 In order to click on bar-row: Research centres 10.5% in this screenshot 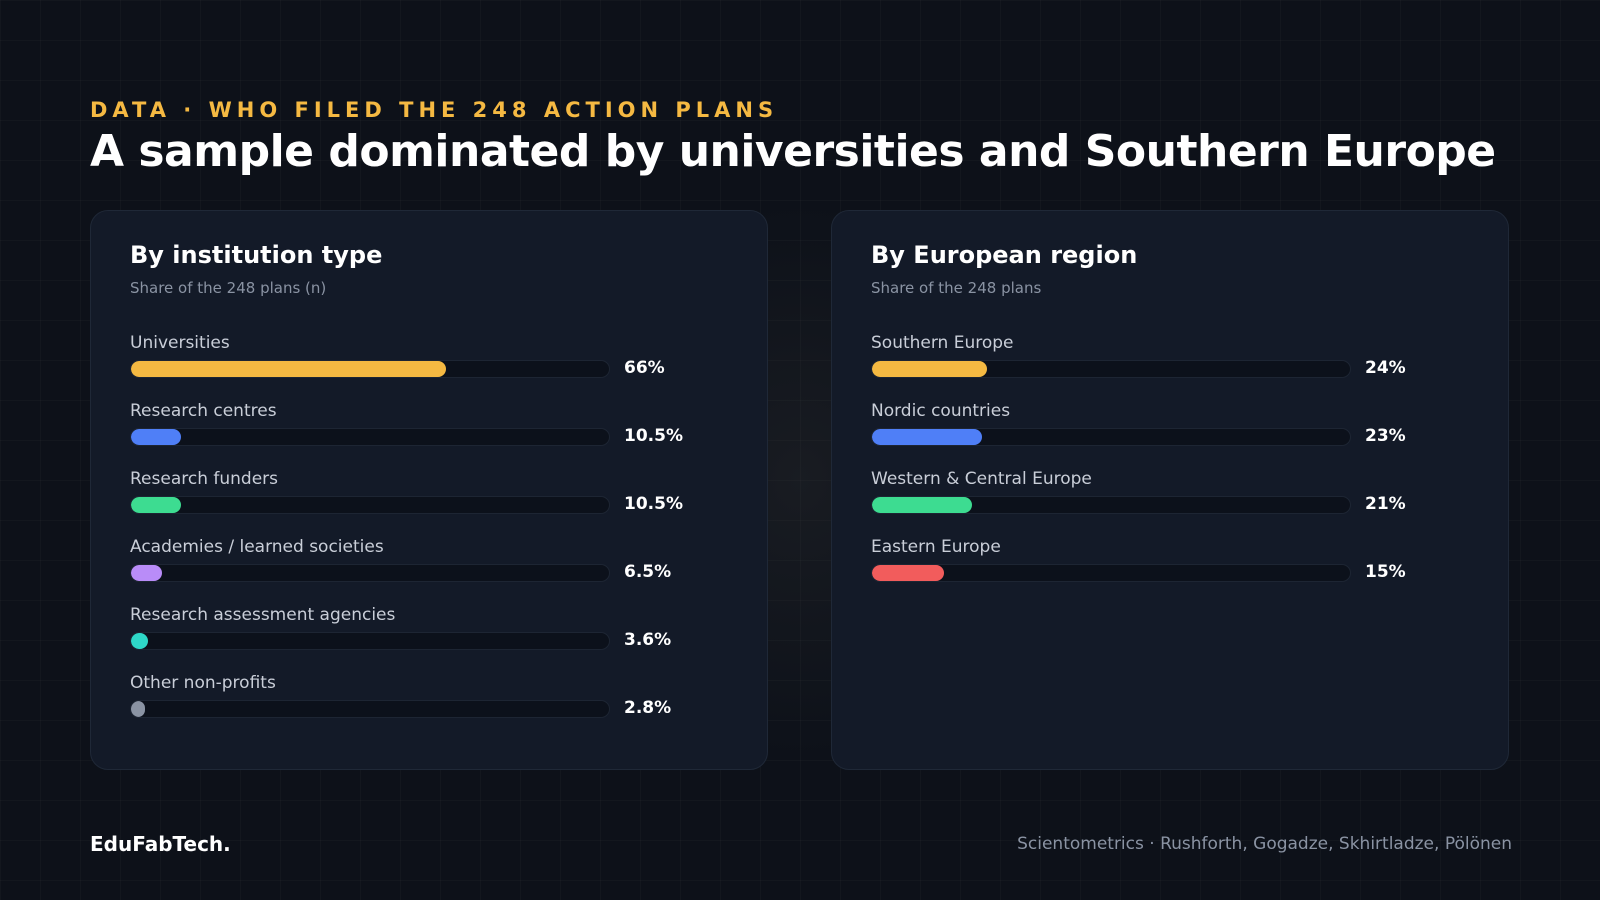, I will do `click(430, 435)`.